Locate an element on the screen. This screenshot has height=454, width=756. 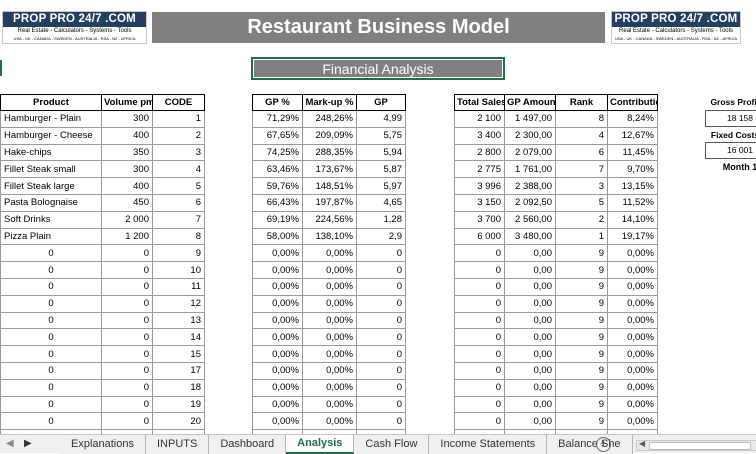
cell-volume: 400 is located at coordinates (127, 135).